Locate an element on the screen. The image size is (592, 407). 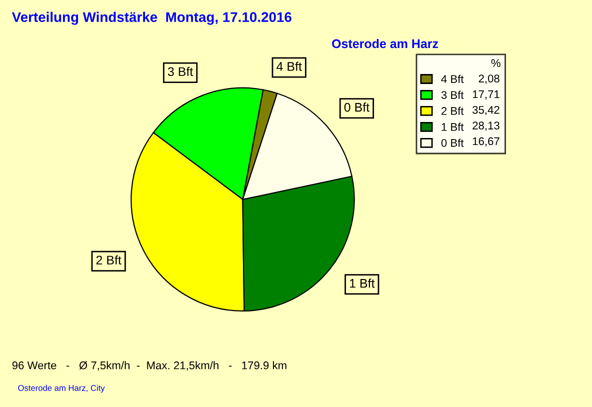
legend-label: 0 Bft is located at coordinates (452, 142).